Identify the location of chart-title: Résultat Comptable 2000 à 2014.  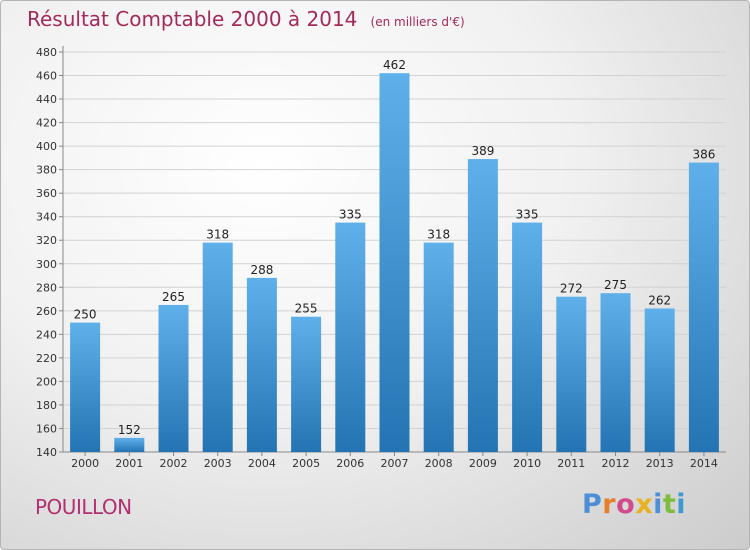
(192, 19).